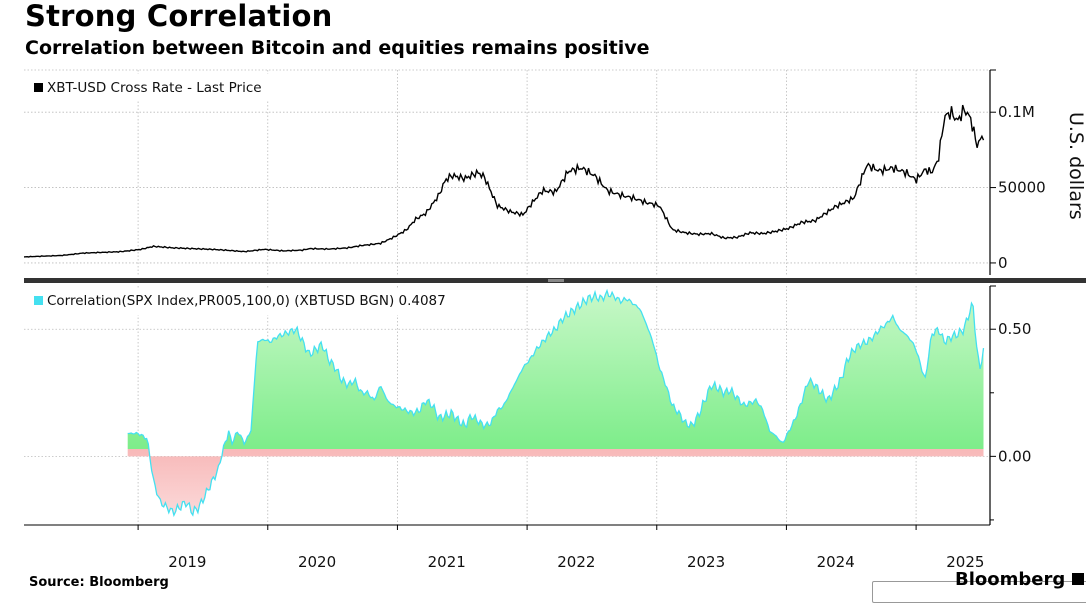 The width and height of the screenshot is (1086, 603). I want to click on bloomberg-square-icon, so click(1077, 579).